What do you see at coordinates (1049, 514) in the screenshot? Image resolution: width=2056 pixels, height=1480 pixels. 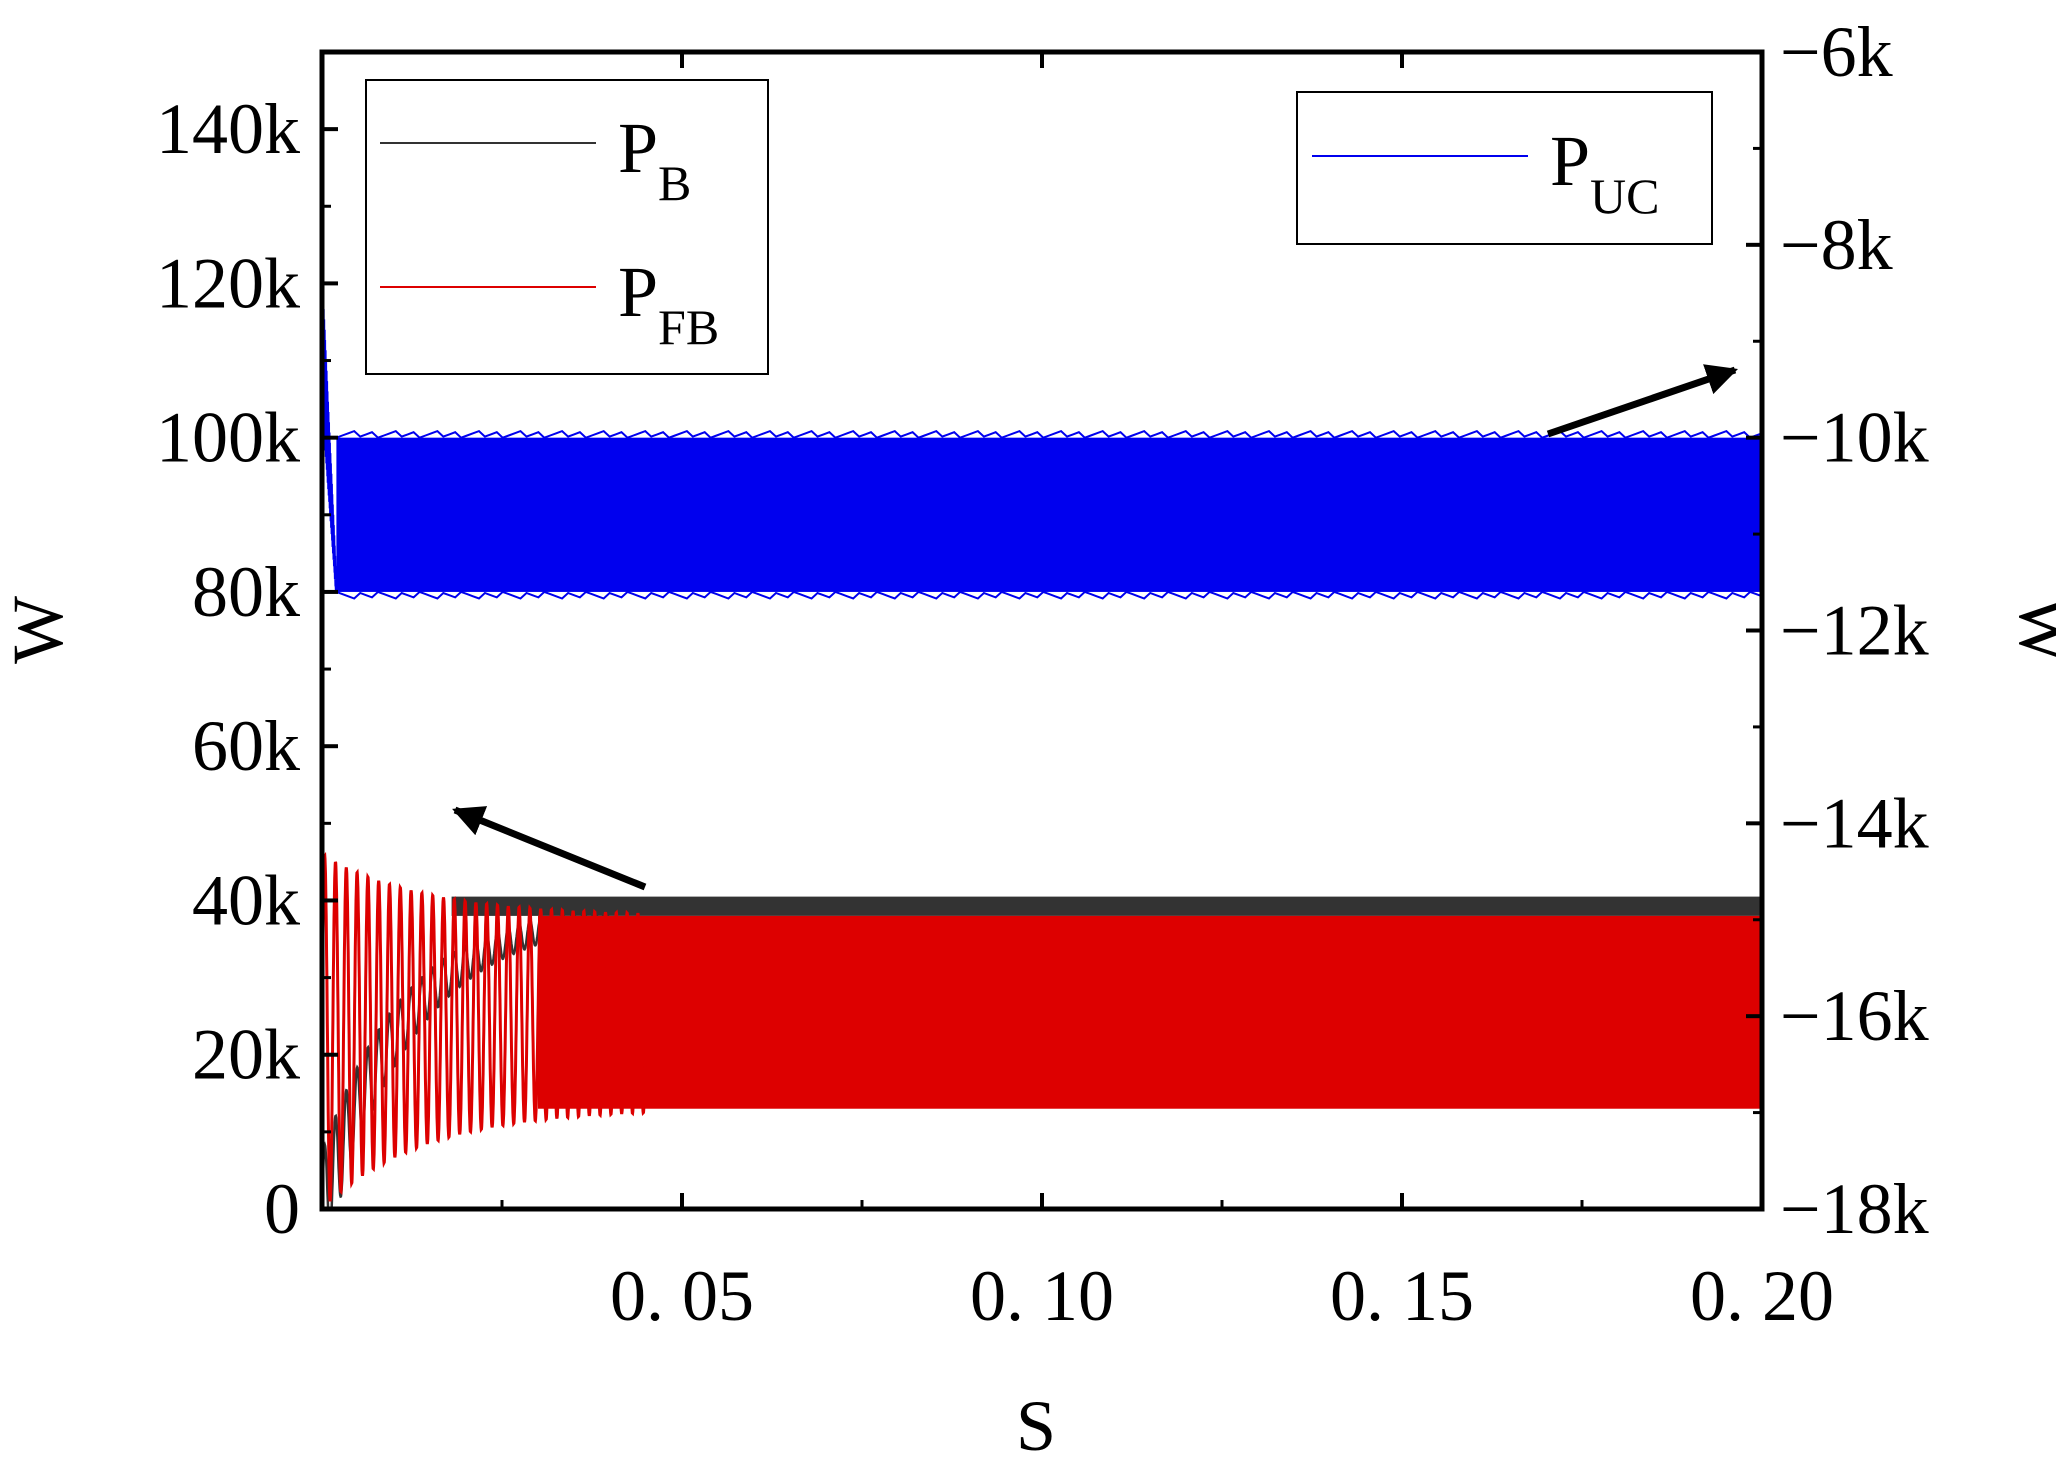 I see `series-puc-band` at bounding box center [1049, 514].